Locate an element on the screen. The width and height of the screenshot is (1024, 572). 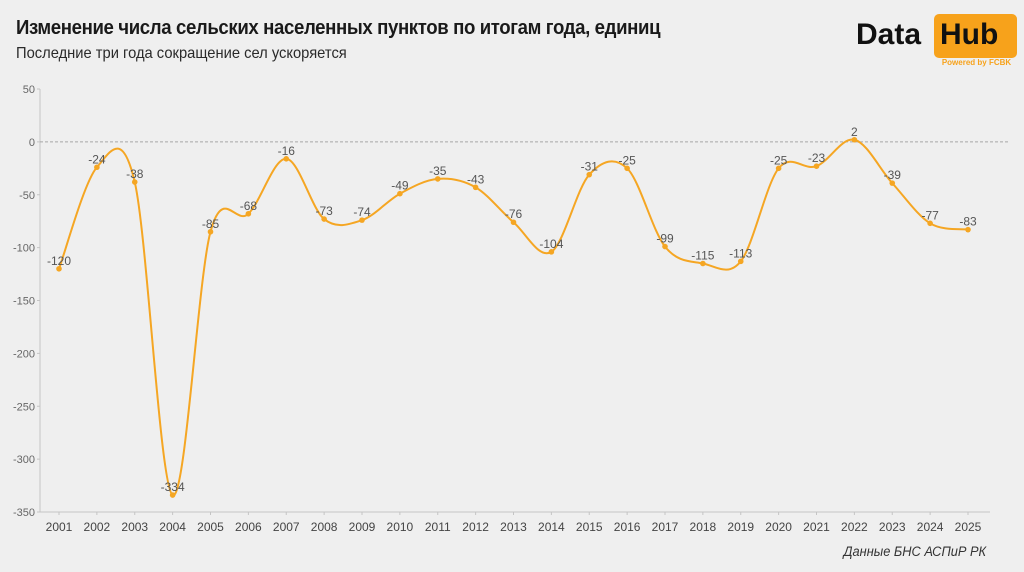
data-value-label: -77 is located at coordinates (930, 215).